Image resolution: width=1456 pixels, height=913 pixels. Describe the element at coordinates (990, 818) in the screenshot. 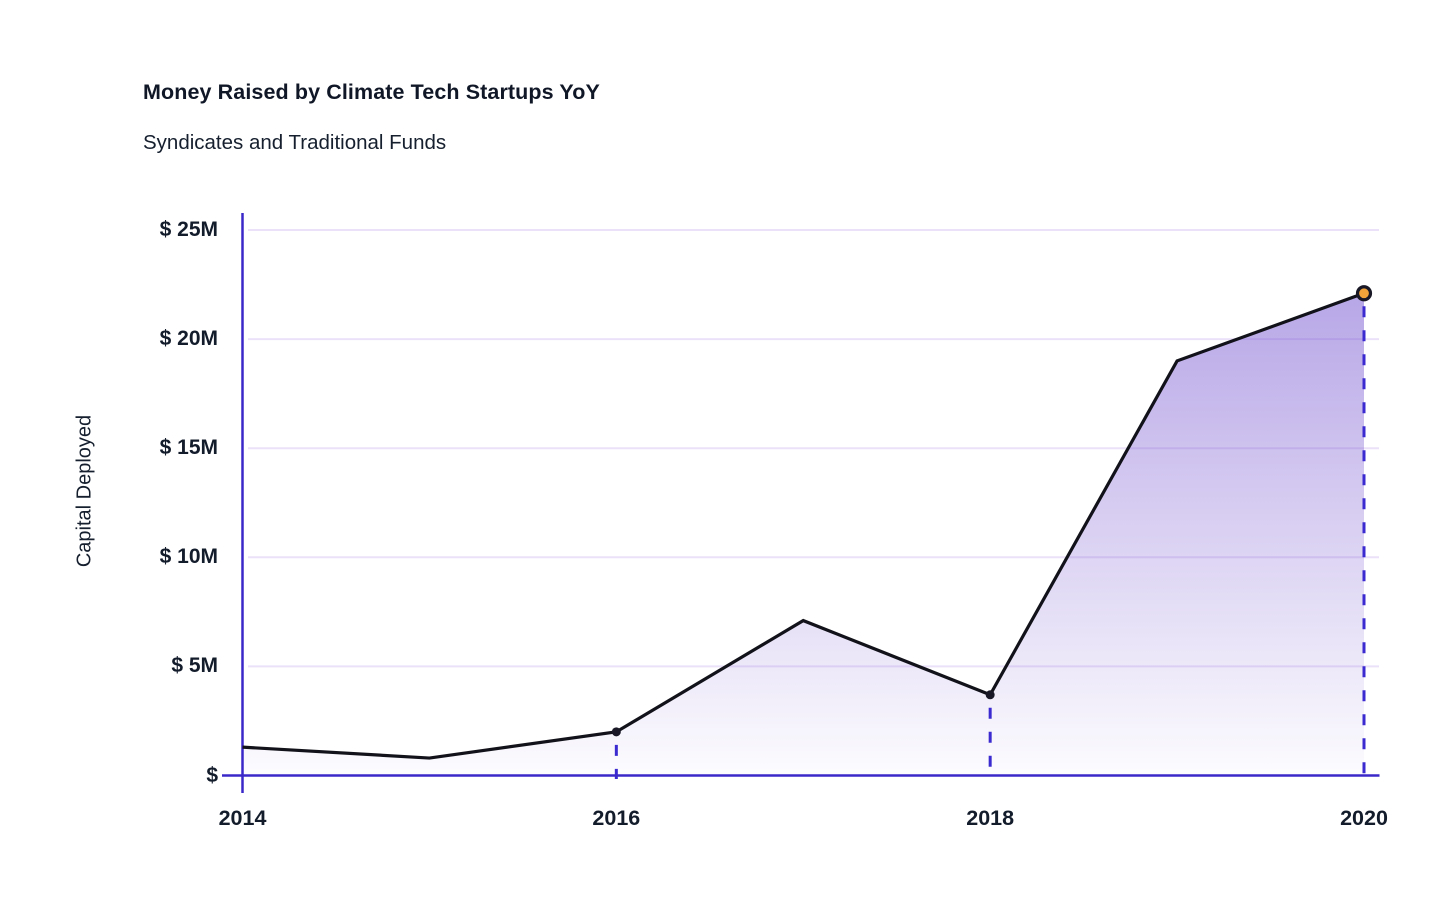

I see `x-tick-label: 2018` at that location.